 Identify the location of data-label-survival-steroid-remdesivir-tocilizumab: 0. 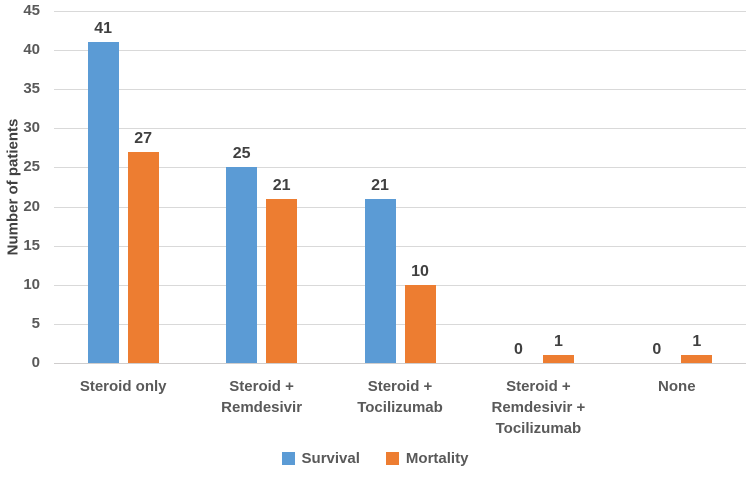
(518, 349).